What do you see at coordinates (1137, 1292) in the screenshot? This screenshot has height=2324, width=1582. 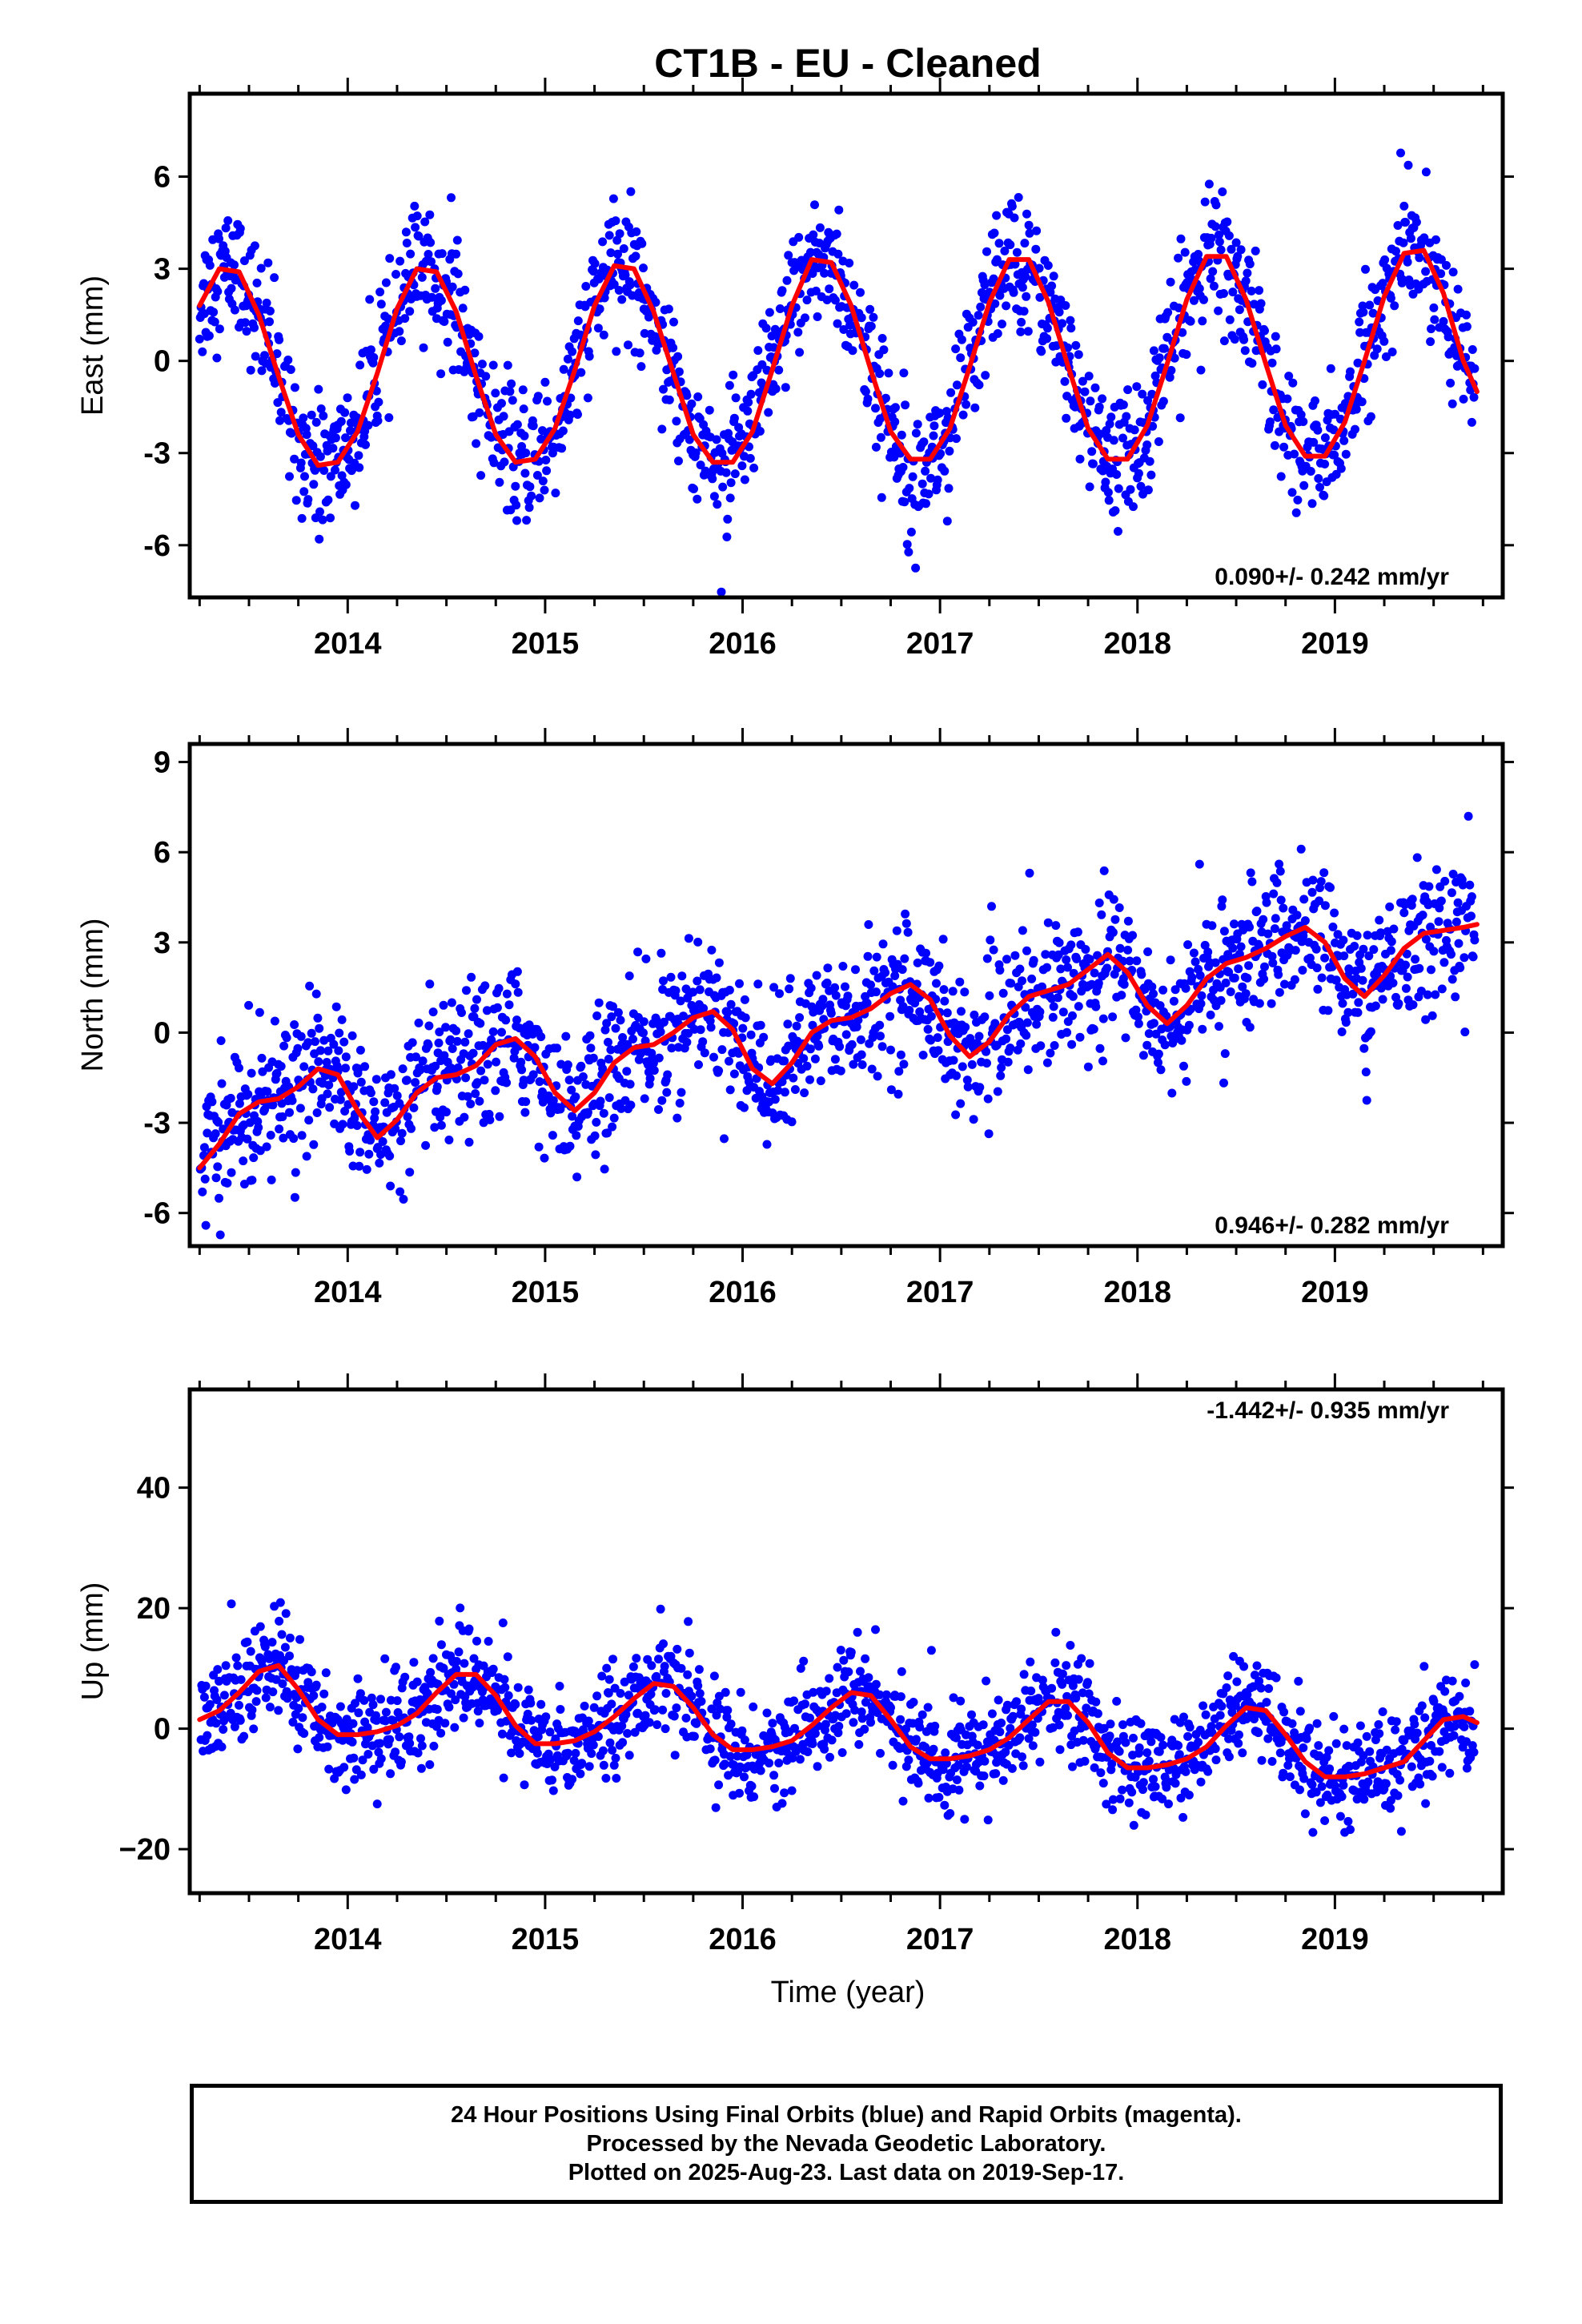 I see `x-tick-label: 2018` at bounding box center [1137, 1292].